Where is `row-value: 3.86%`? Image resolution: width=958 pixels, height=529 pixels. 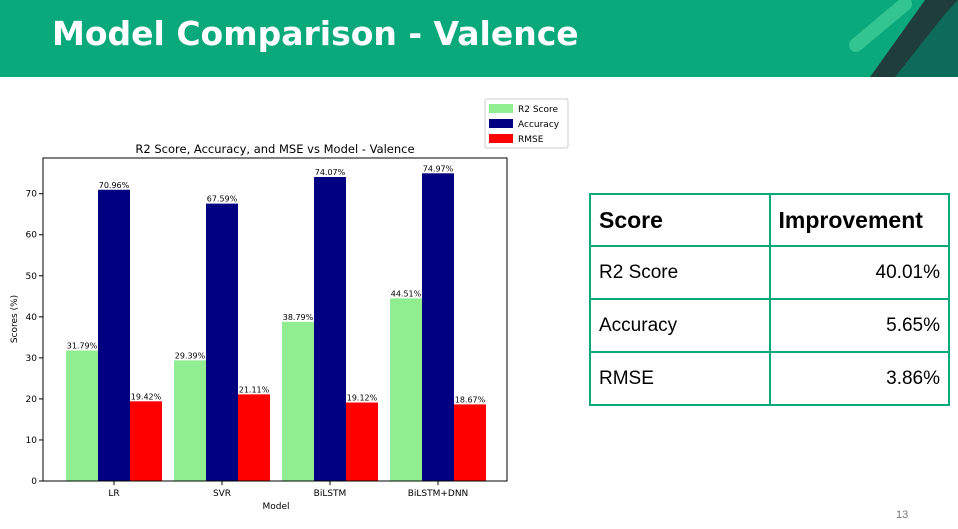
row-value: 3.86% is located at coordinates (859, 378).